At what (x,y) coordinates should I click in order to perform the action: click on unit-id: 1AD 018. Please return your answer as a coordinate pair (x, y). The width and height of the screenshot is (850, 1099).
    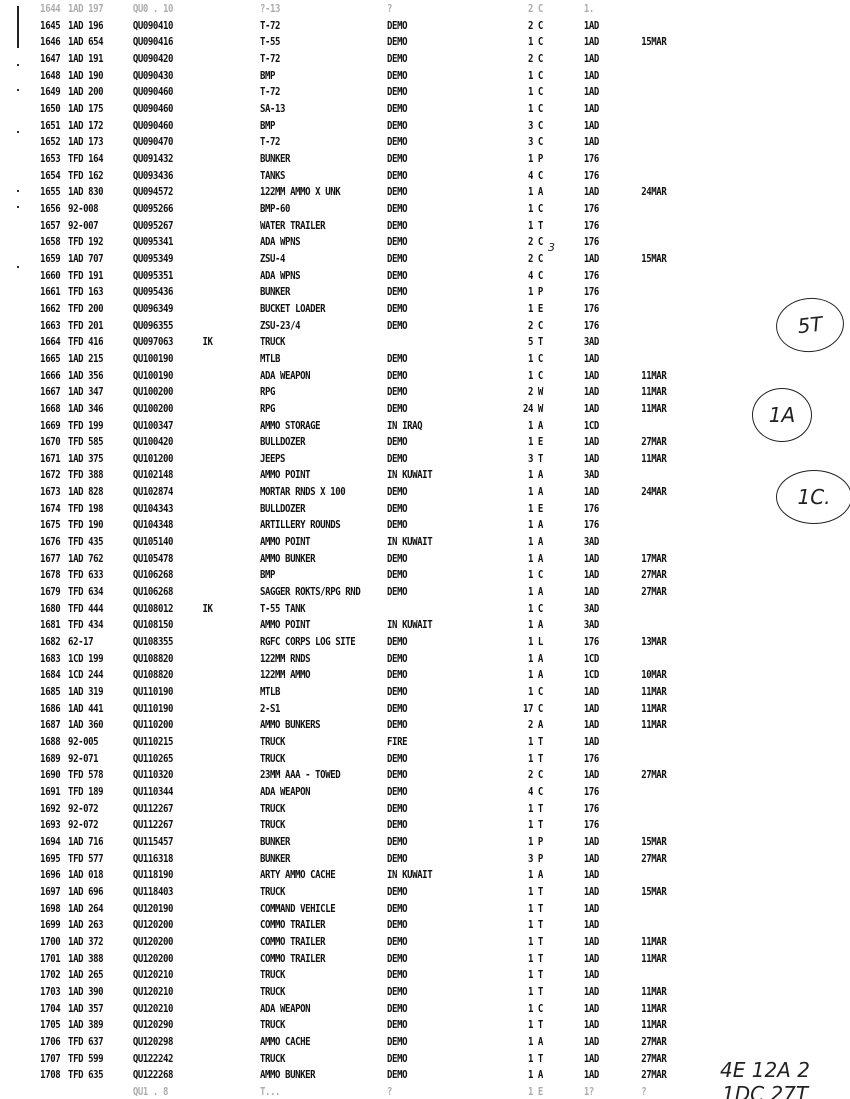
    Looking at the image, I should click on (86, 875).